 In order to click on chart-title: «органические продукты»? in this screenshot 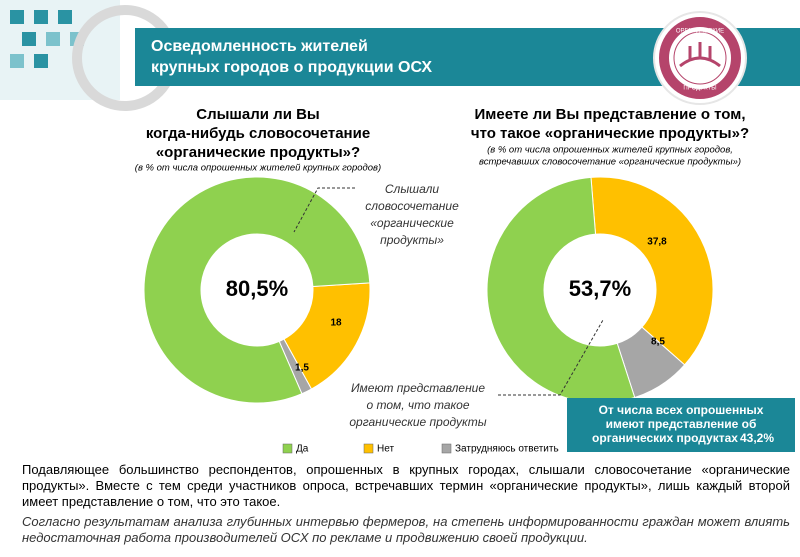, I will do `click(258, 152)`.